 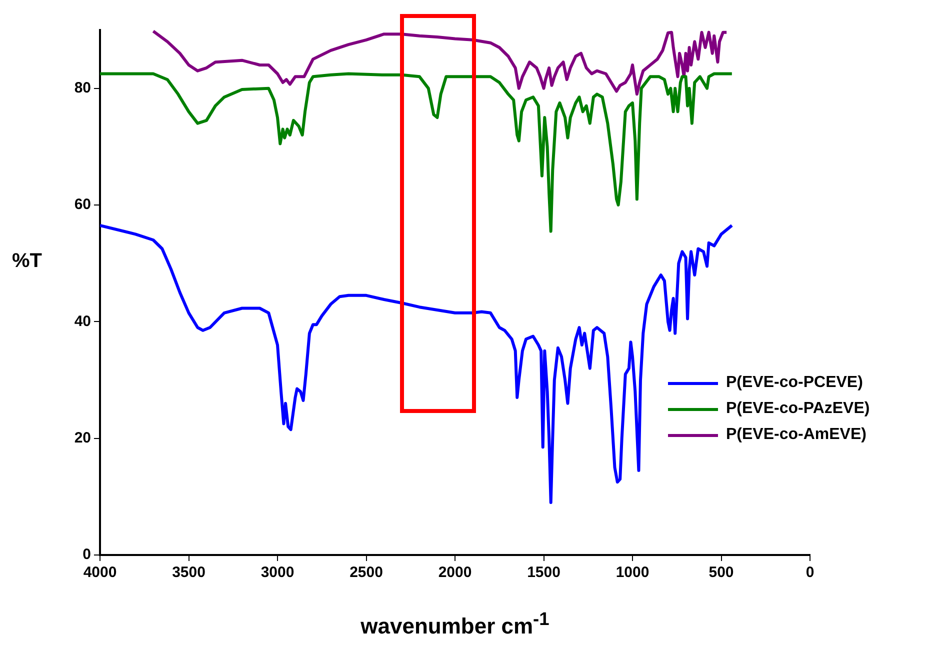 I want to click on legend-label: P(EVE-co-AmEVE), so click(x=796, y=435).